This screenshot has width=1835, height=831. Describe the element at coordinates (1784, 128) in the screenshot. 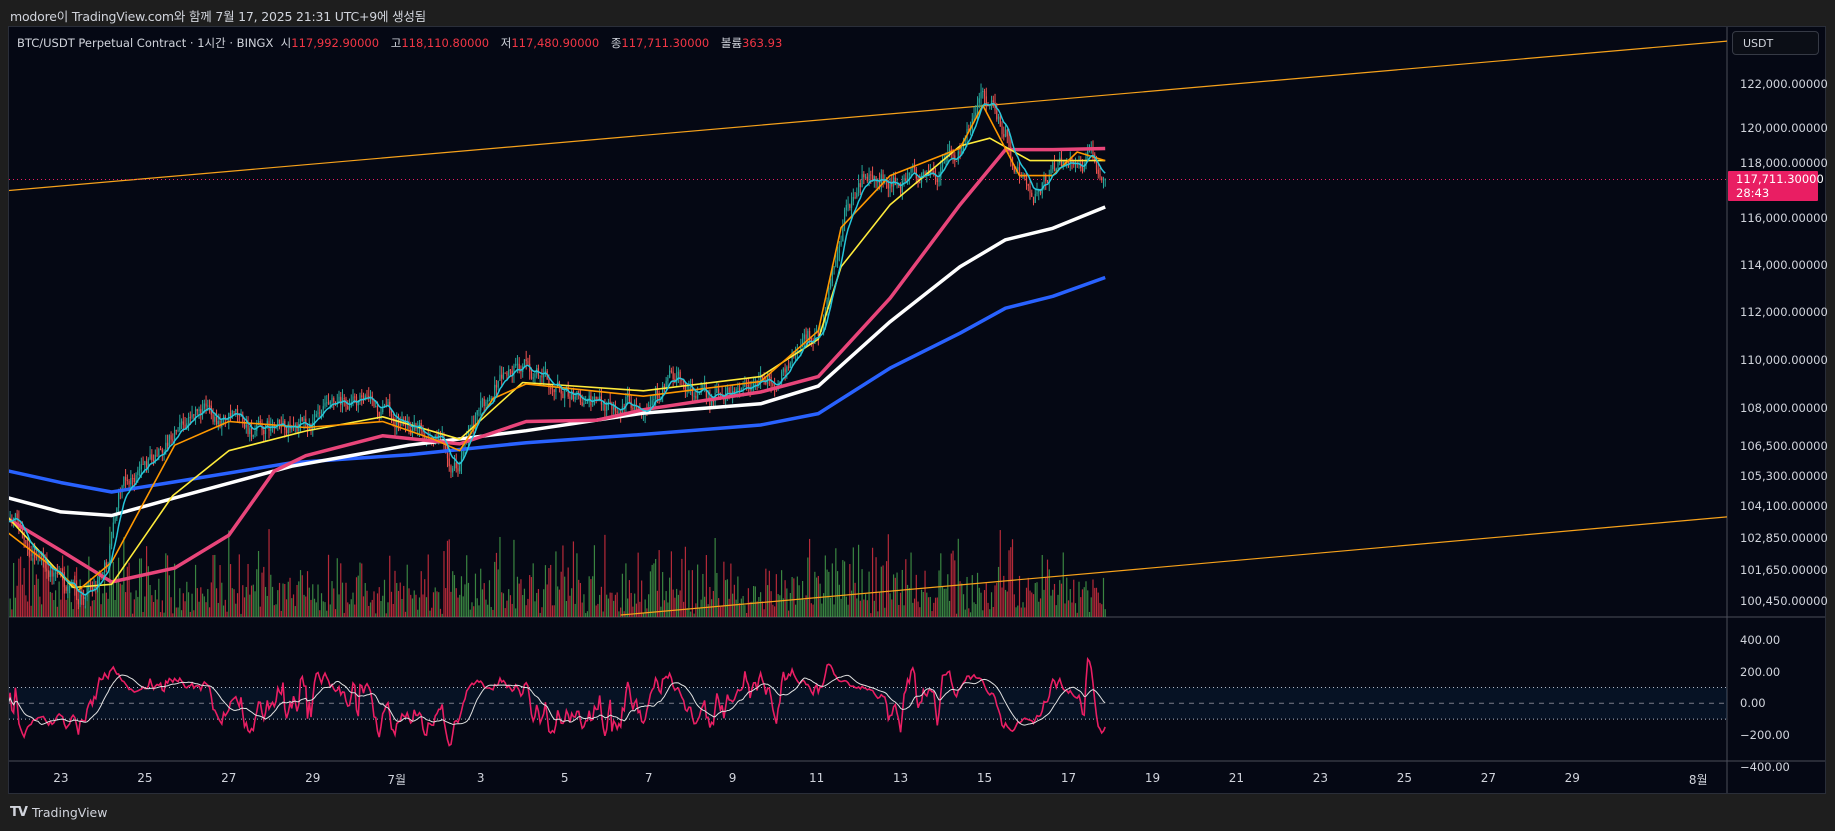

I see `price-tick-label: 120,000.00000` at that location.